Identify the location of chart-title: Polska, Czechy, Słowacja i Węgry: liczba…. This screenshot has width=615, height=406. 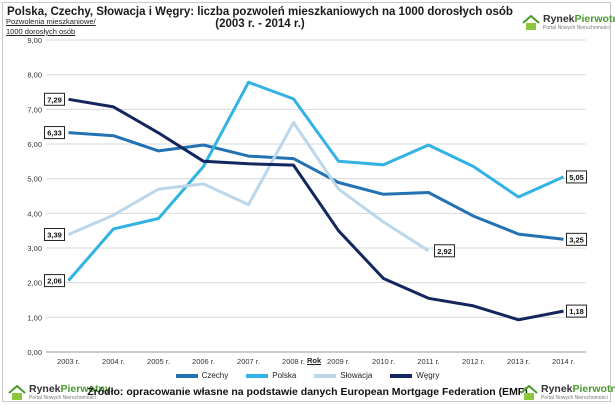
(260, 18).